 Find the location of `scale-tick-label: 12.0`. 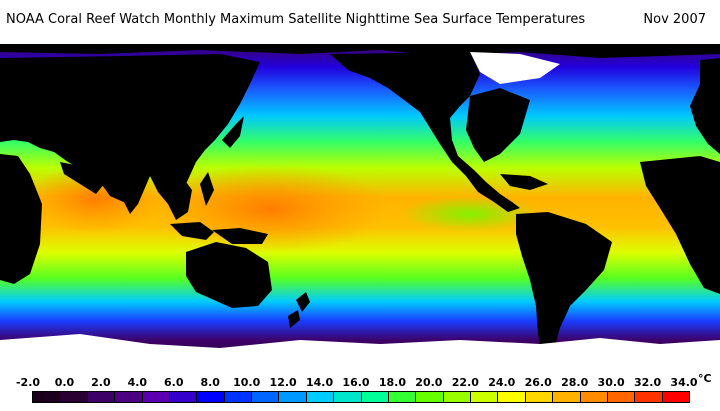

scale-tick-label: 12.0 is located at coordinates (283, 382).